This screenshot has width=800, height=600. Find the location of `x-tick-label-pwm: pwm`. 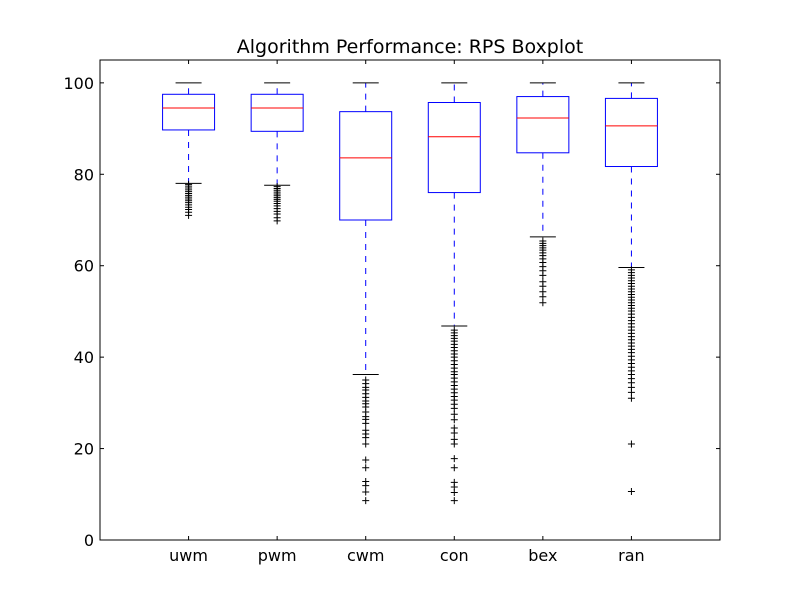

x-tick-label-pwm: pwm is located at coordinates (277, 555).